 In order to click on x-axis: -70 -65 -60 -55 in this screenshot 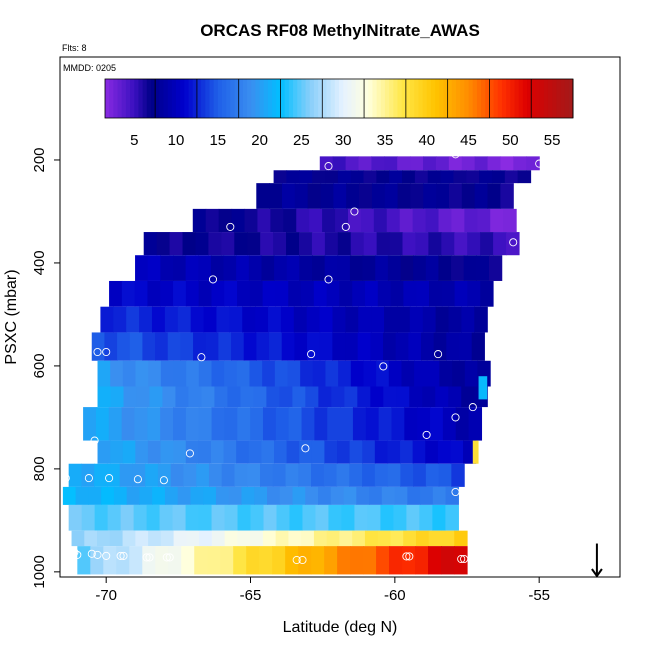, I will do `click(322, 590)`.